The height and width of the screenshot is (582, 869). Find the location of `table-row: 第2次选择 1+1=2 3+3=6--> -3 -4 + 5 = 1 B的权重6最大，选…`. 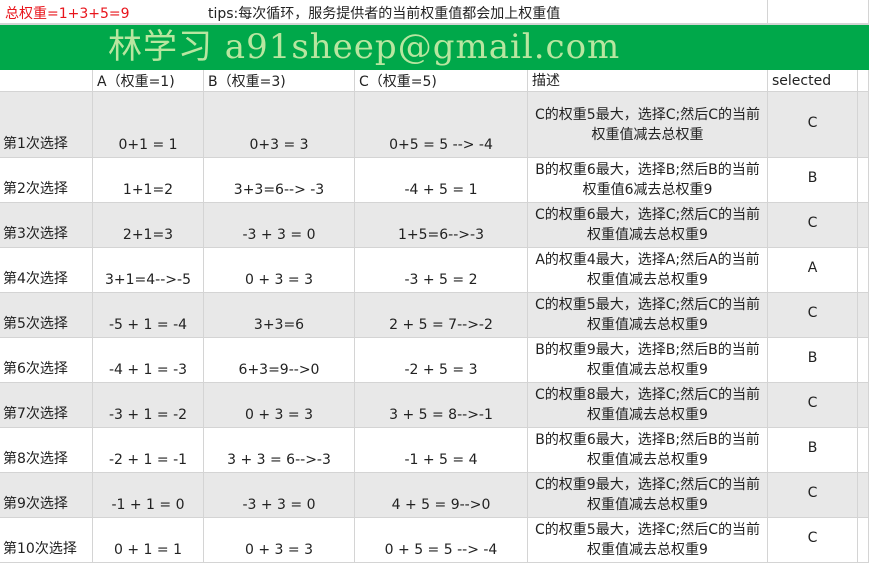

table-row: 第2次选择 1+1=2 3+3=6--> -3 -4 + 5 = 1 B的权重6最大，选… is located at coordinates (434, 180).